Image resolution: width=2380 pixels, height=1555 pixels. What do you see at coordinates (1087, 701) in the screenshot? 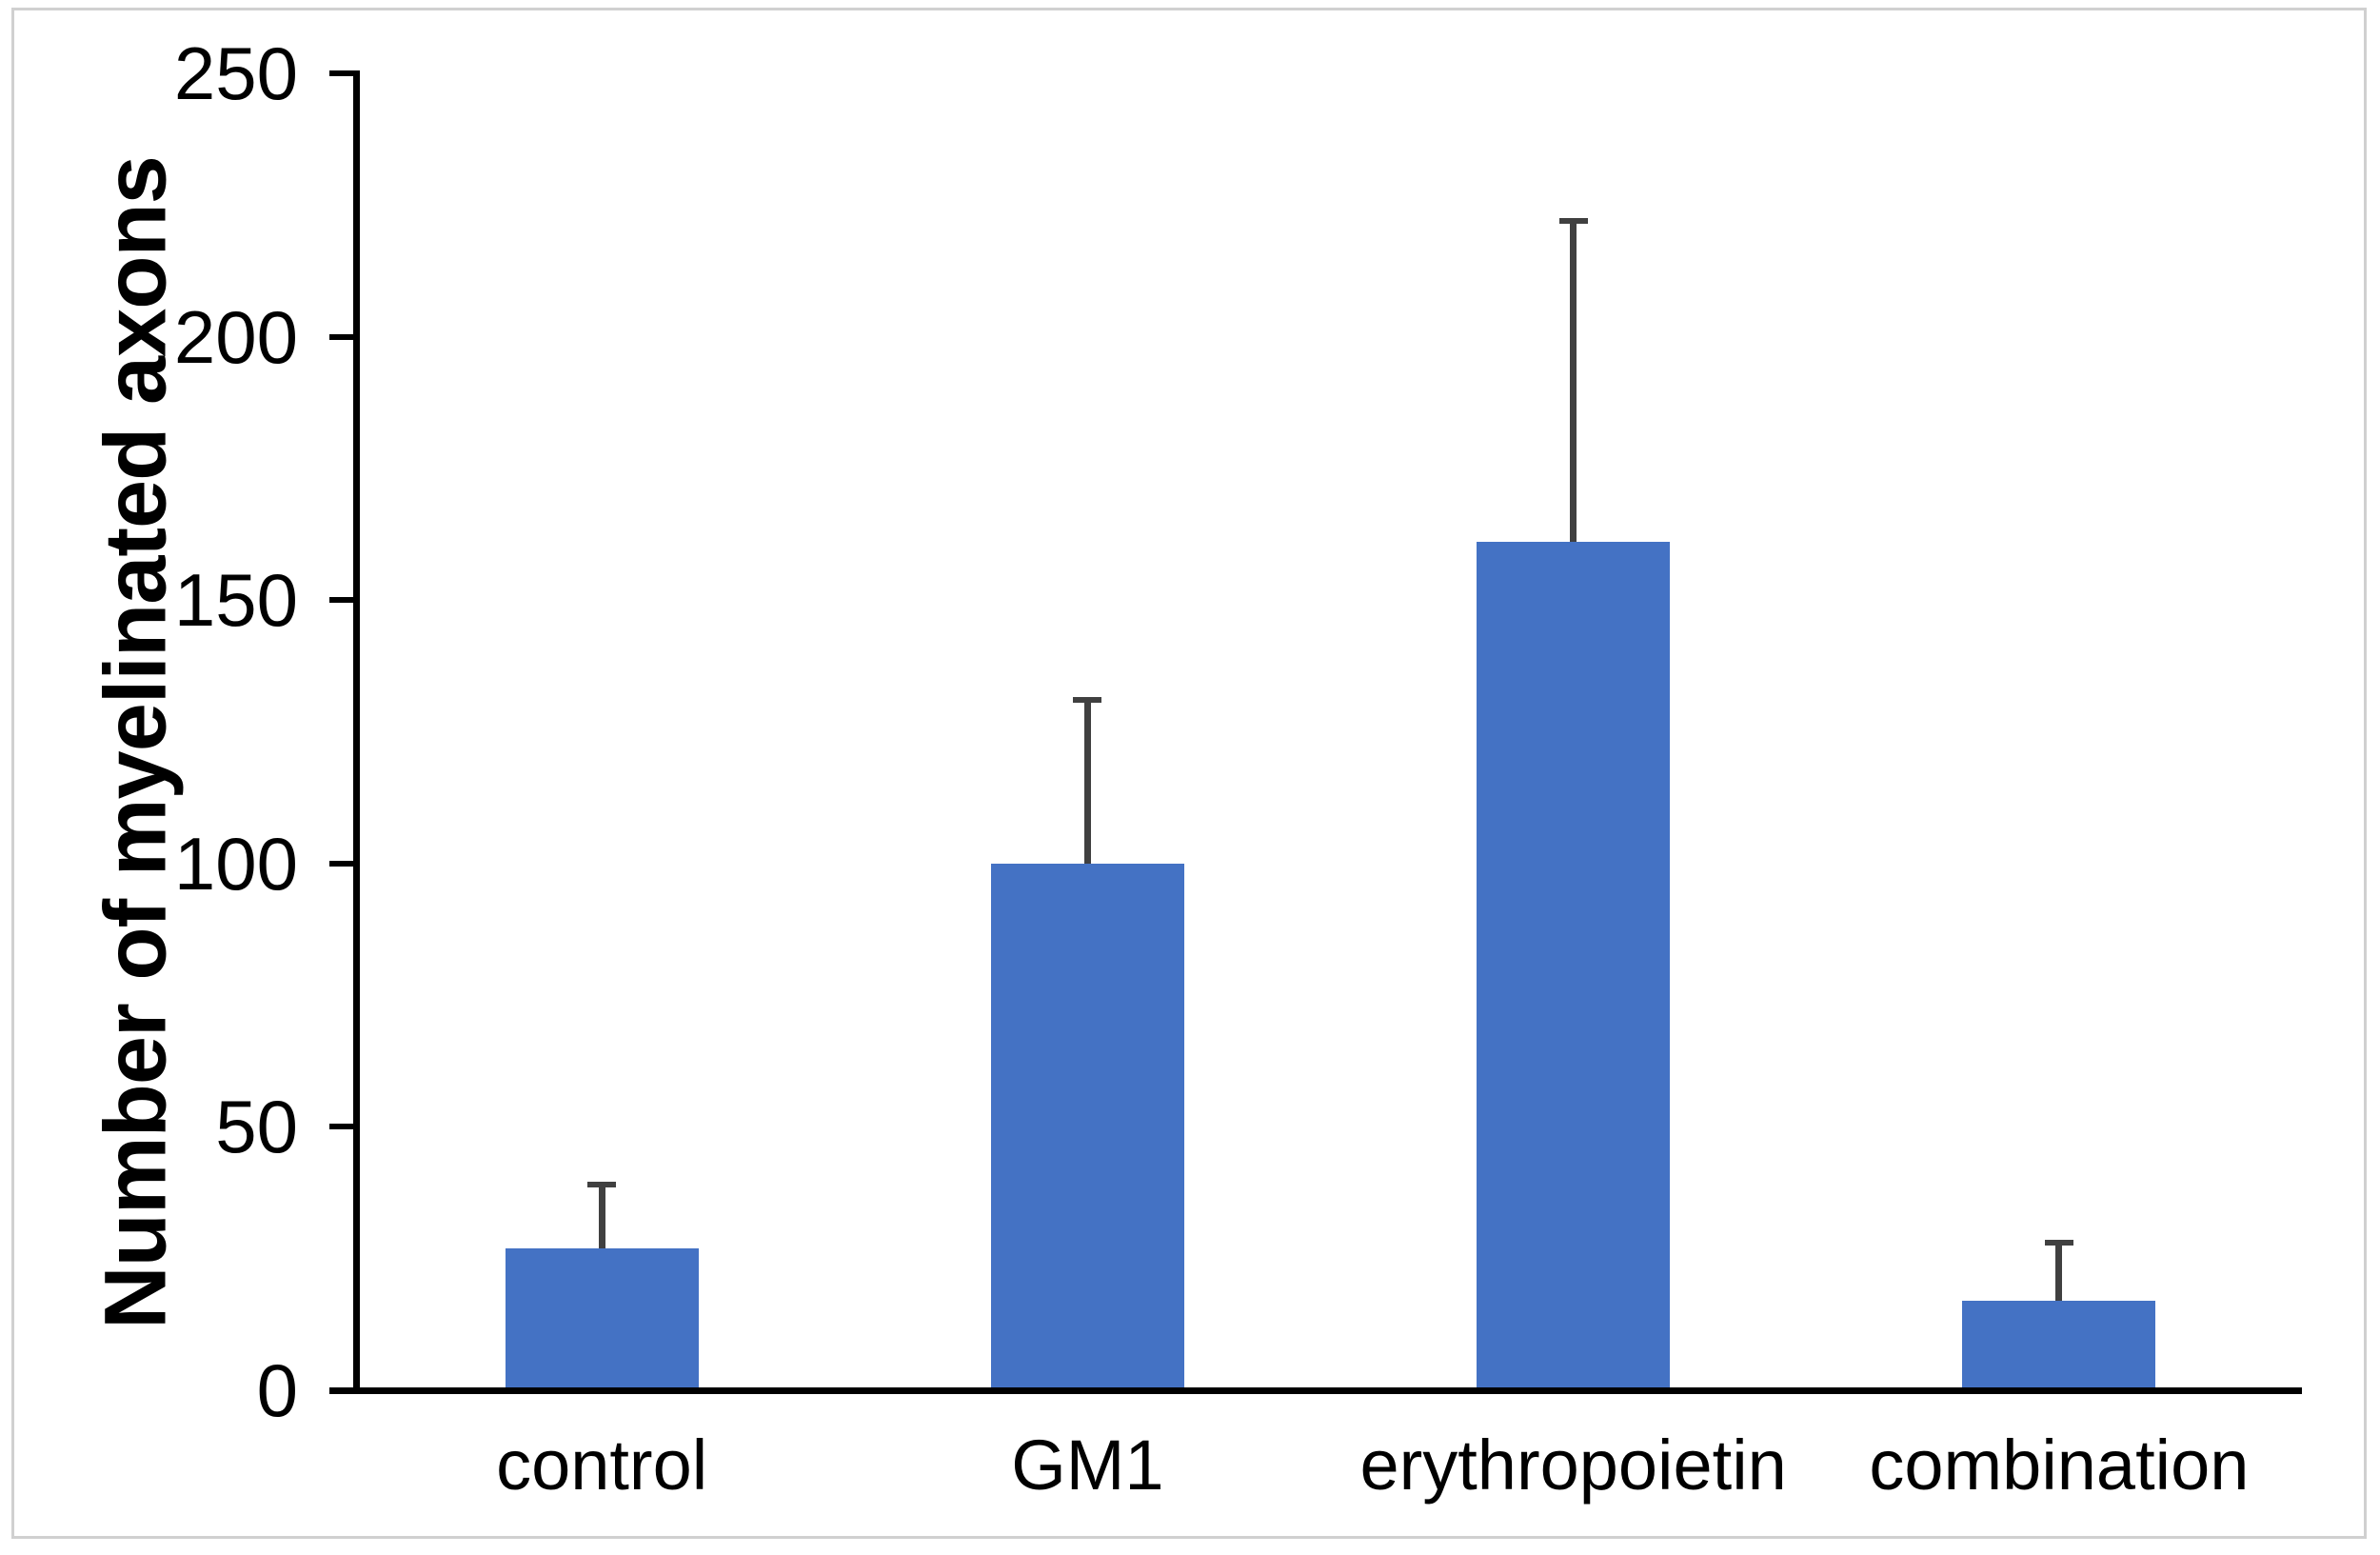
I see `error-bar-cap-GM1` at bounding box center [1087, 701].